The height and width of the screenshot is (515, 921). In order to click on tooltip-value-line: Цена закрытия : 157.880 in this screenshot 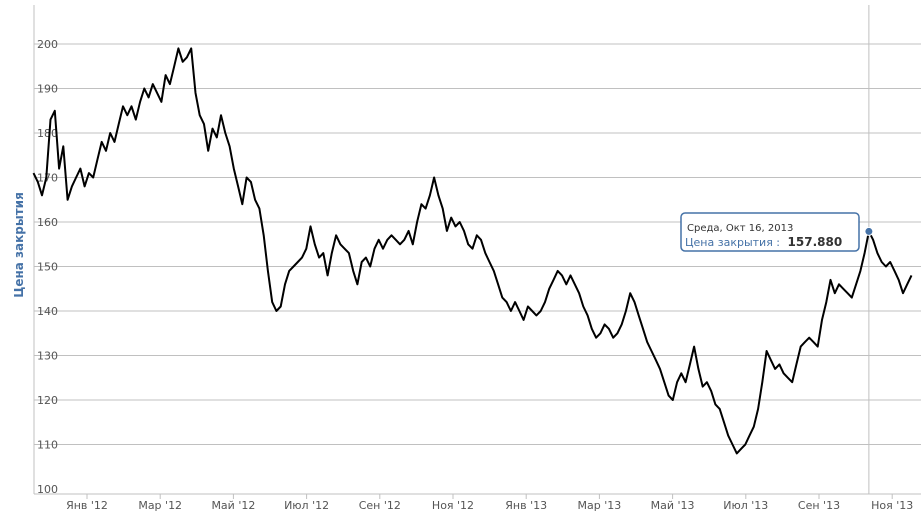, I will do `click(763, 242)`.